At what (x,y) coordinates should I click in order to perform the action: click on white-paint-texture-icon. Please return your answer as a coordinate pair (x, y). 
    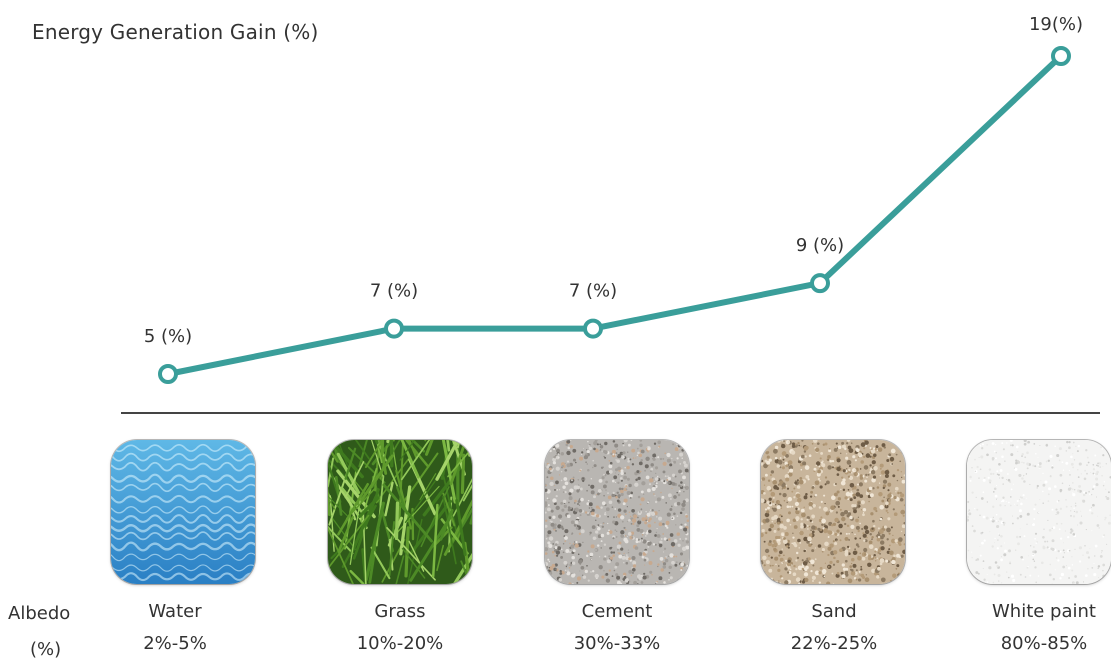
    Looking at the image, I should click on (1039, 512).